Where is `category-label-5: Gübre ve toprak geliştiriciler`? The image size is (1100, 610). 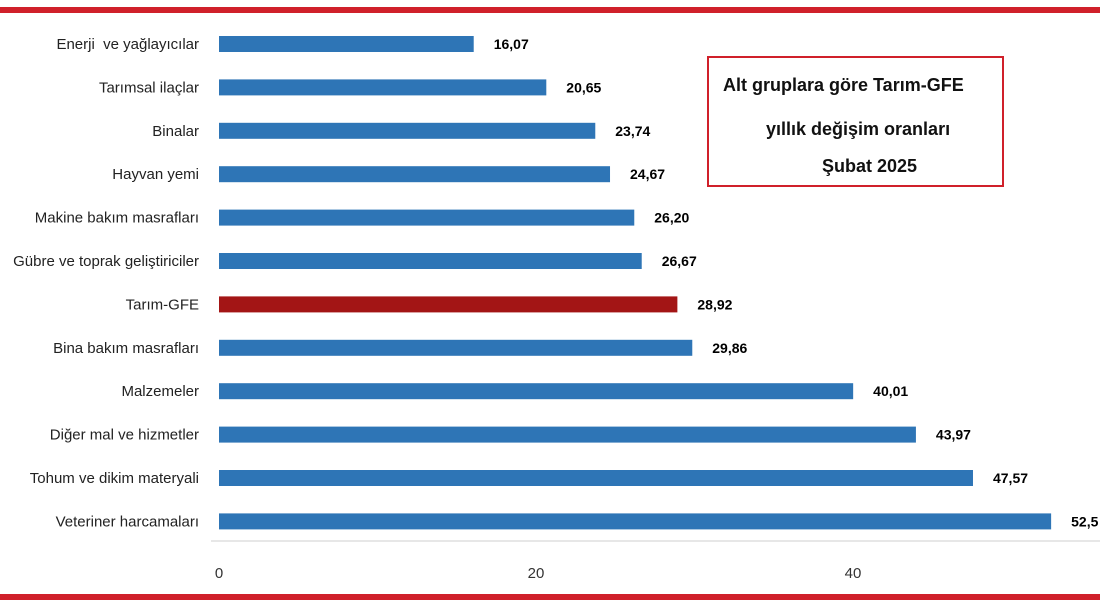
category-label-5: Gübre ve toprak geliştiriciler is located at coordinates (106, 261).